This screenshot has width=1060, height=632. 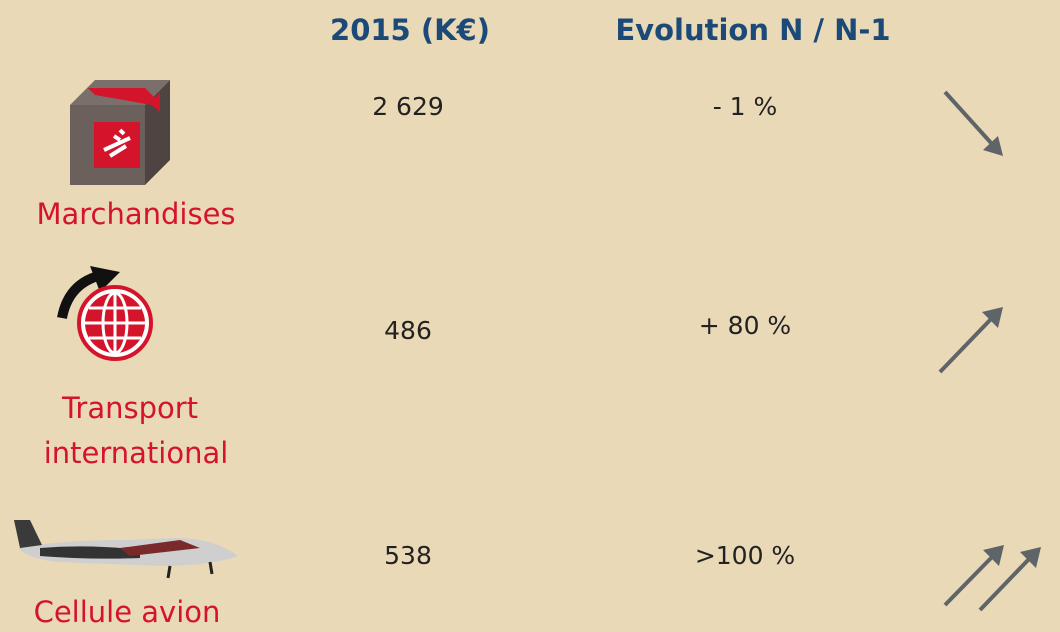 I want to click on column-header: Evolution N / N-1, so click(x=752, y=30).